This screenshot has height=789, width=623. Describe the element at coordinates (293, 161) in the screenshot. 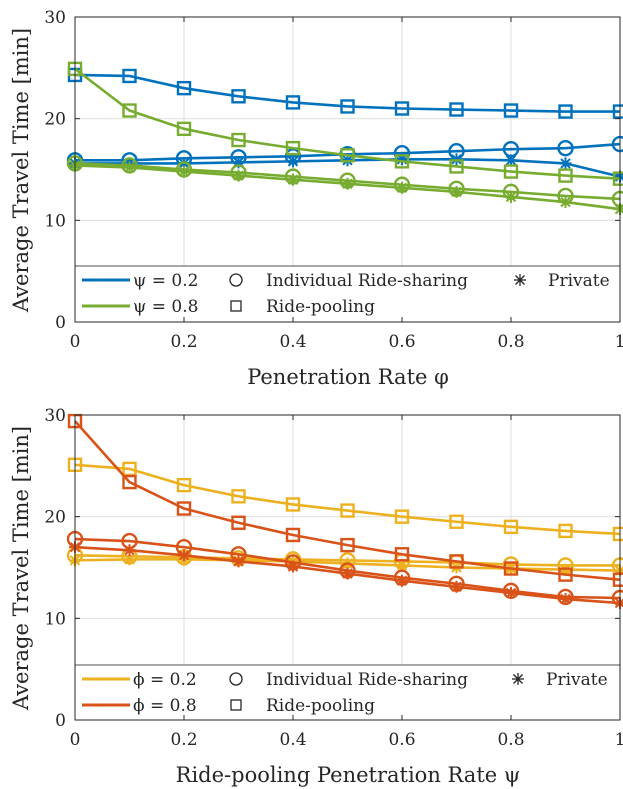

I see `point-0-2-private` at that location.